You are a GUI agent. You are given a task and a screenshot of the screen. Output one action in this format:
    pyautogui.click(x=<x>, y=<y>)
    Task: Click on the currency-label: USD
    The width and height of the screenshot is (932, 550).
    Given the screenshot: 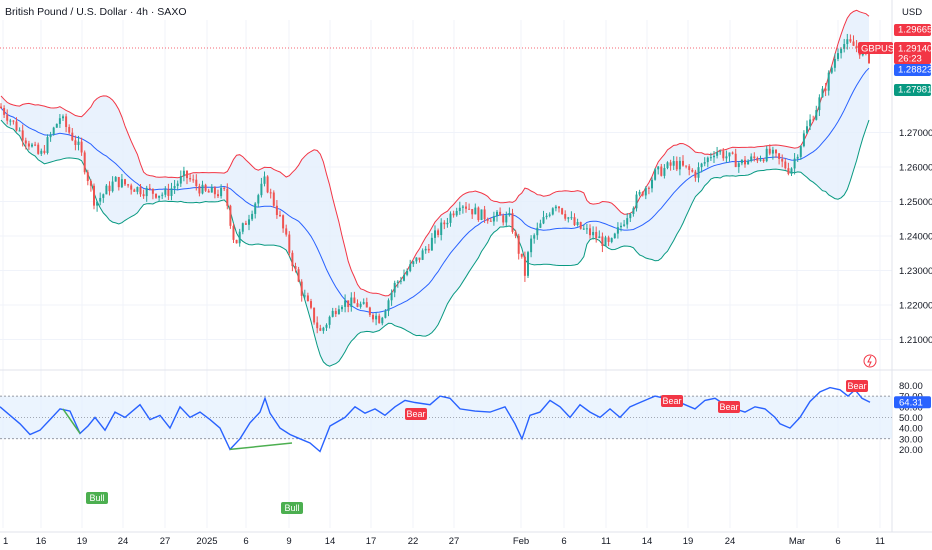 What is the action you would take?
    pyautogui.click(x=912, y=12)
    